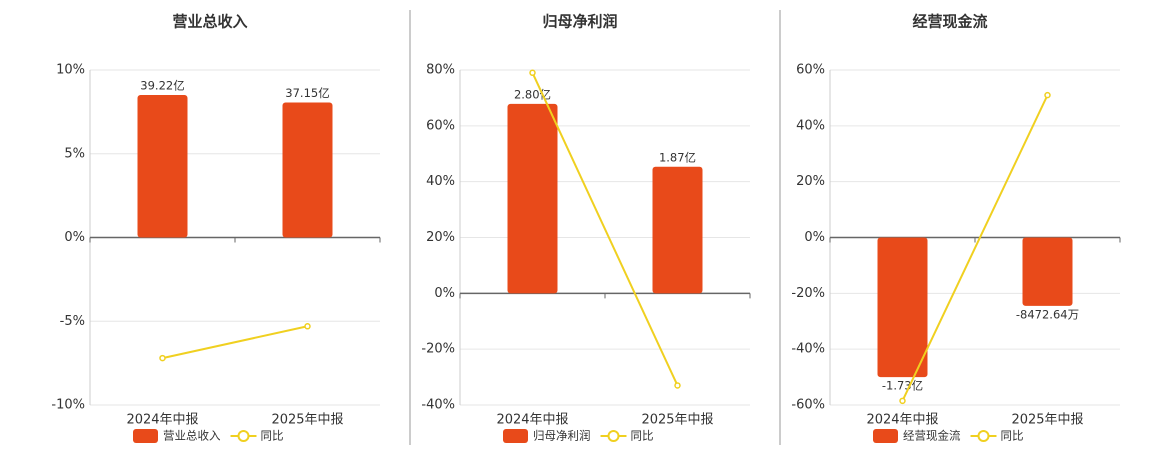  What do you see at coordinates (192, 436) in the screenshot?
I see `legend-label: 营业总收入` at bounding box center [192, 436].